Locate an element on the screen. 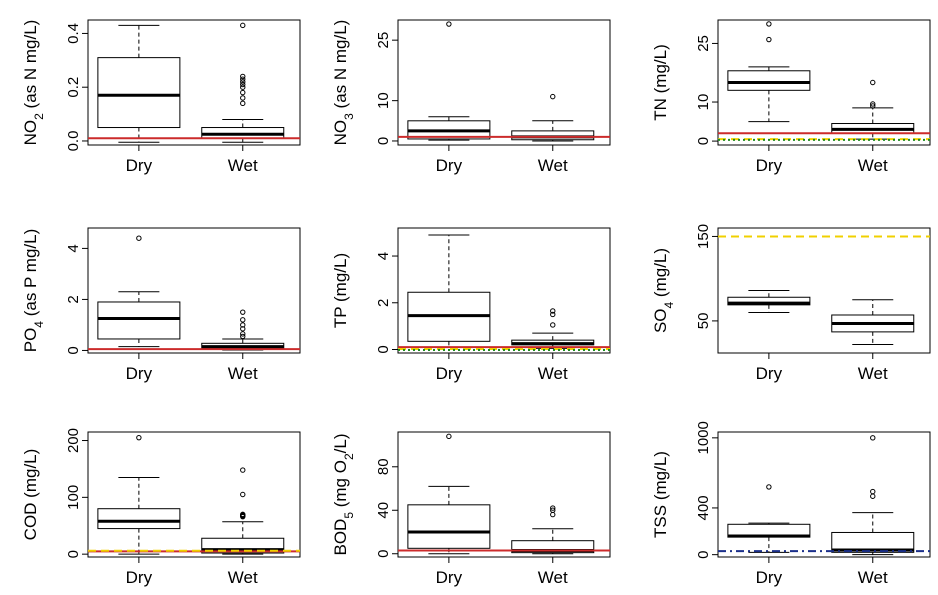 Image resolution: width=938 pixels, height=595 pixels. y-tick-label: 0.0 is located at coordinates (73, 141).